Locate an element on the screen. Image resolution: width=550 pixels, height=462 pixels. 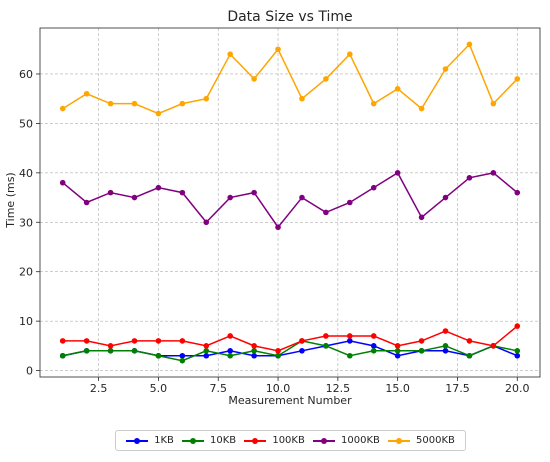
x-tick-label: 2.5 is located at coordinates (99, 388).